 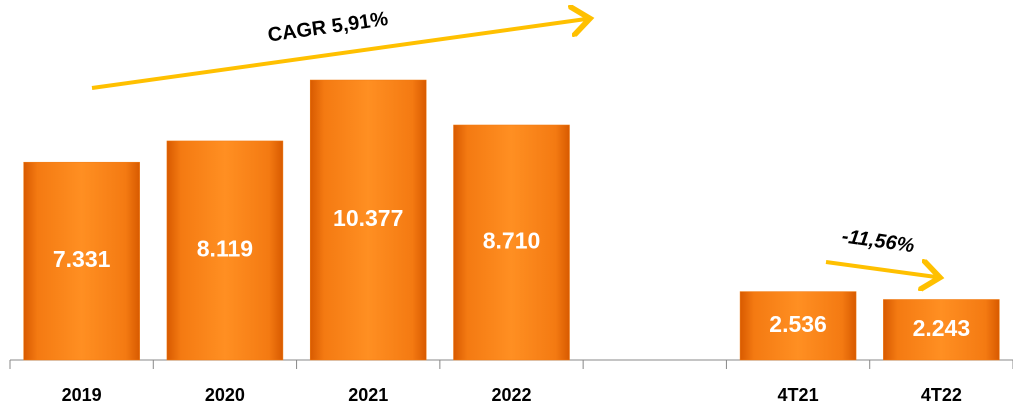 What do you see at coordinates (798, 395) in the screenshot?
I see `x-tick-label: 4T21` at bounding box center [798, 395].